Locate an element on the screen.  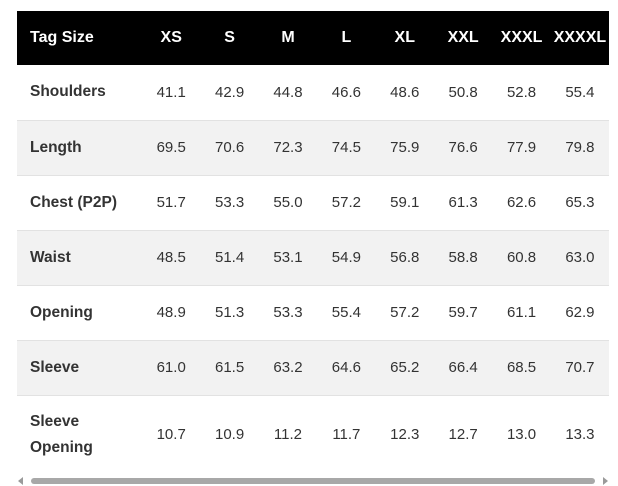
scroll-left-arrow-icon is located at coordinates (20, 481).